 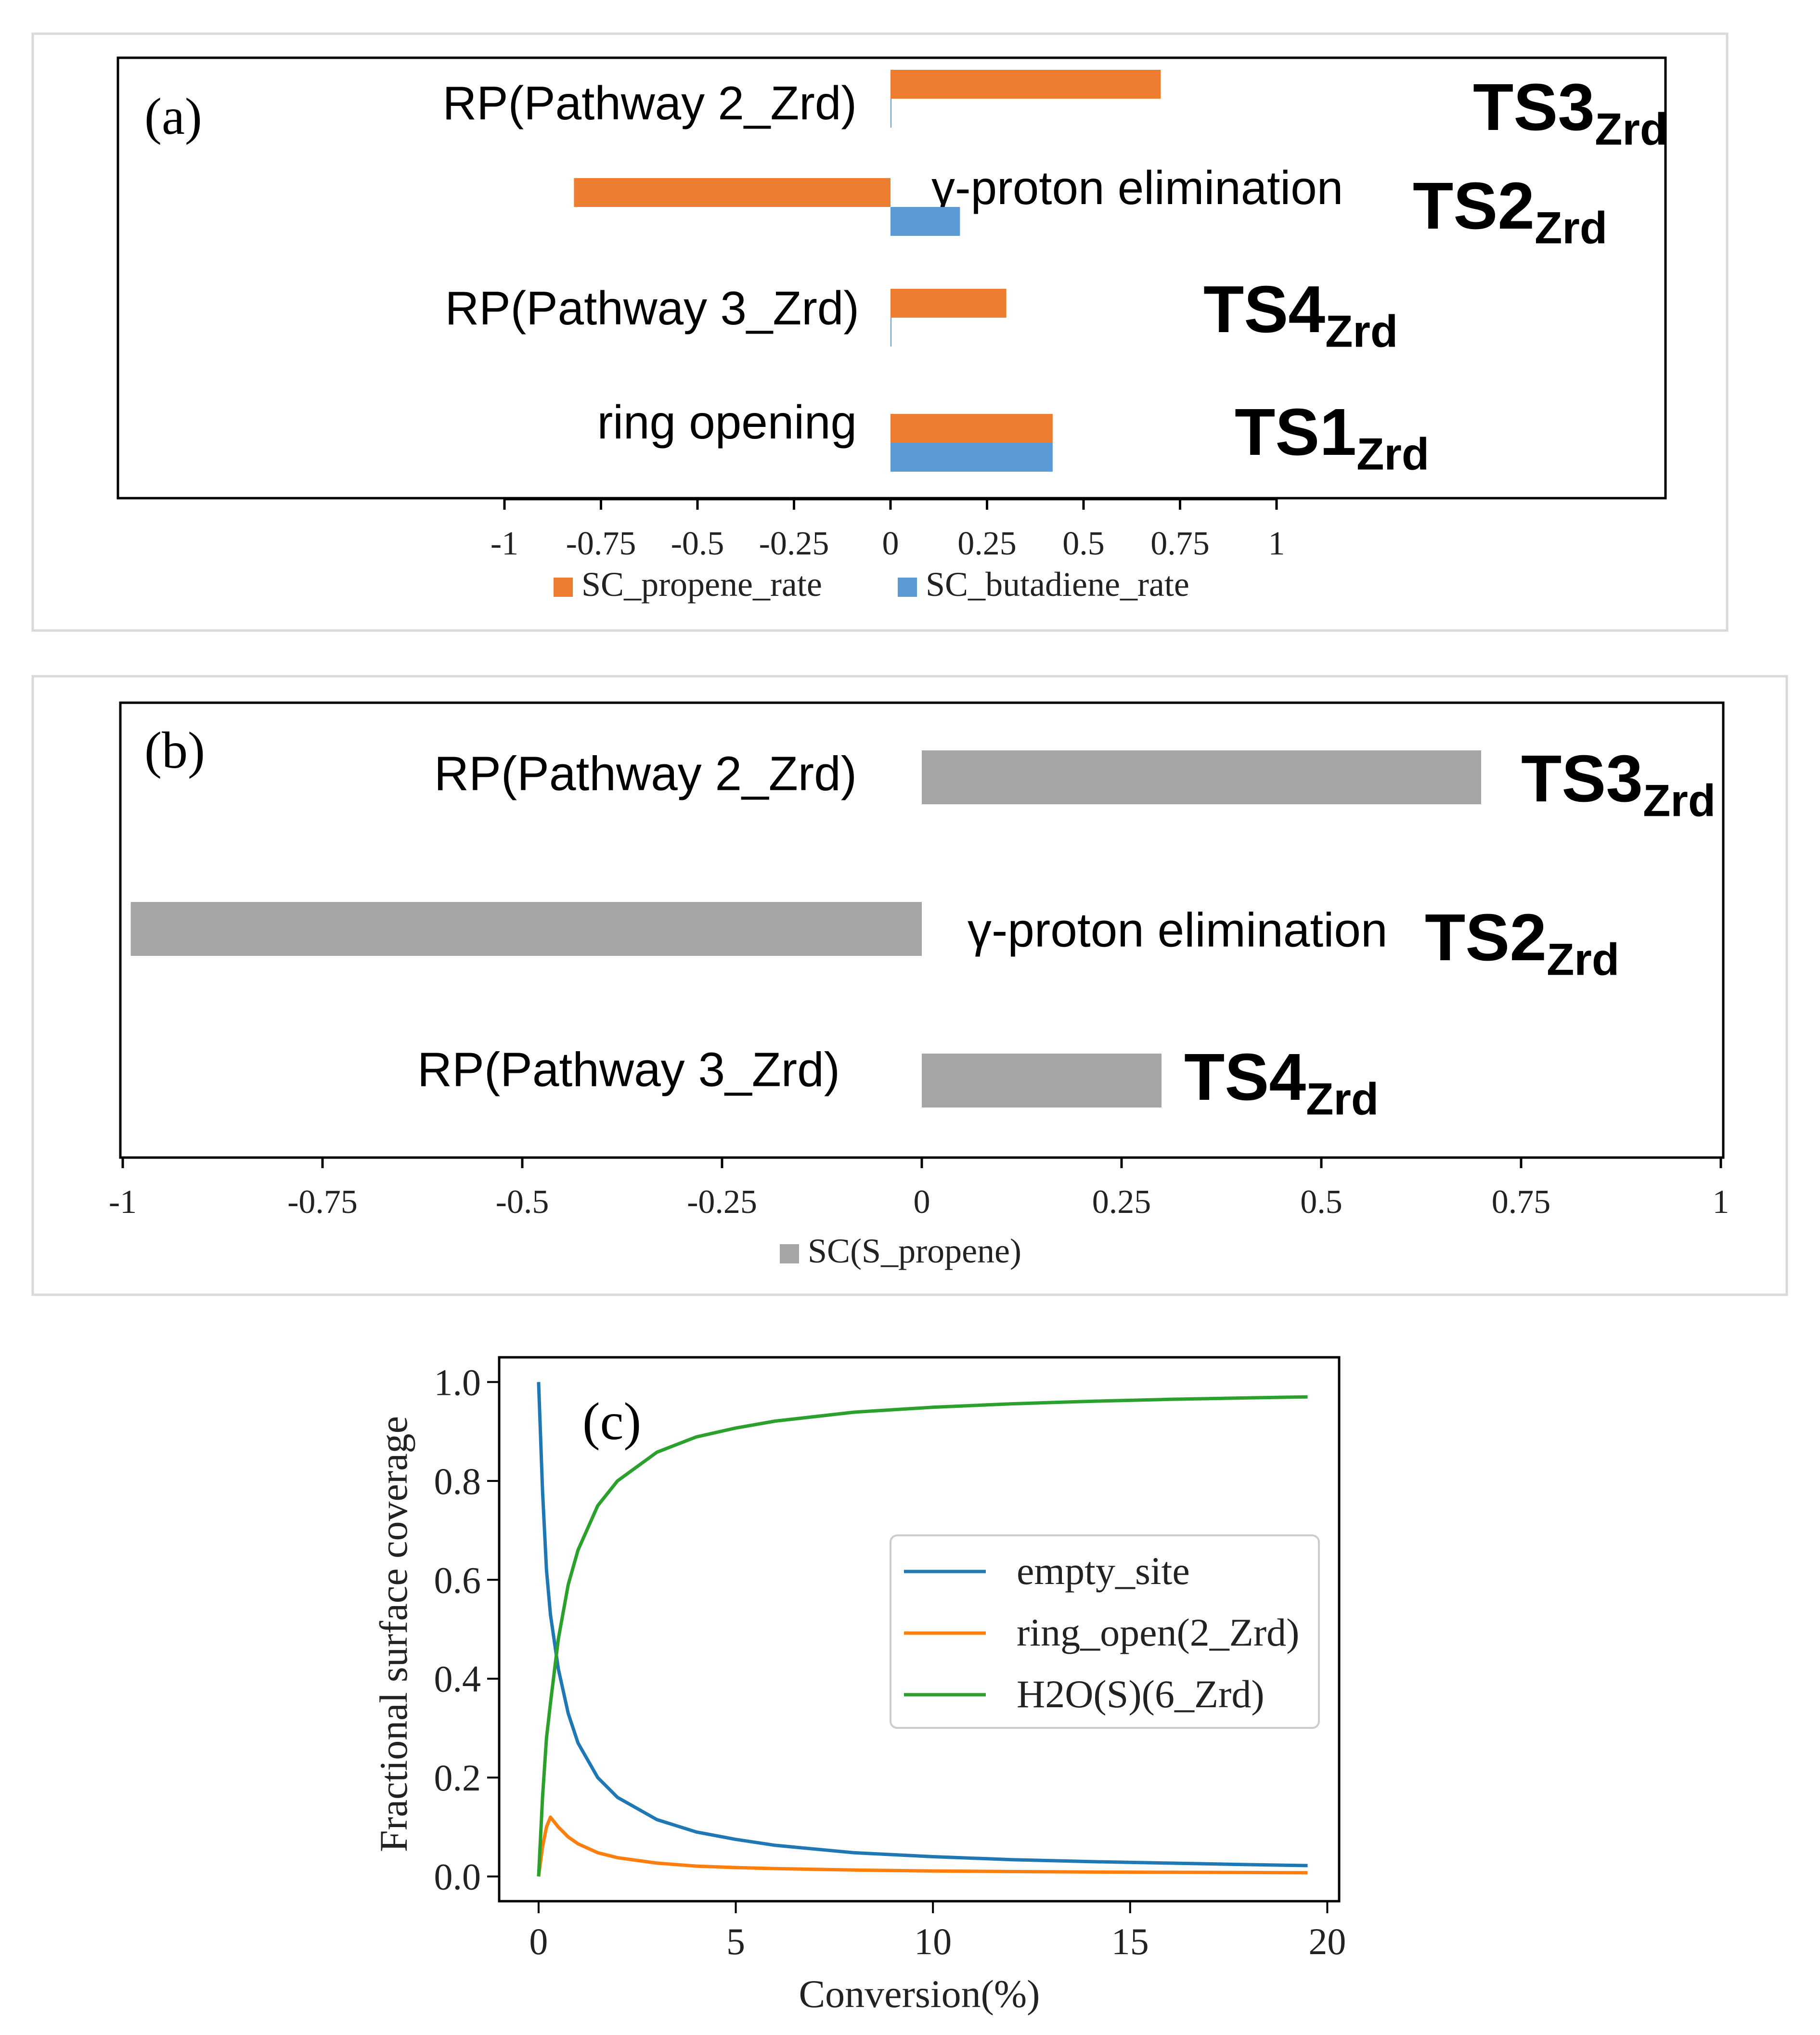 What do you see at coordinates (735, 1941) in the screenshot?
I see `x-tick-label: 5` at bounding box center [735, 1941].